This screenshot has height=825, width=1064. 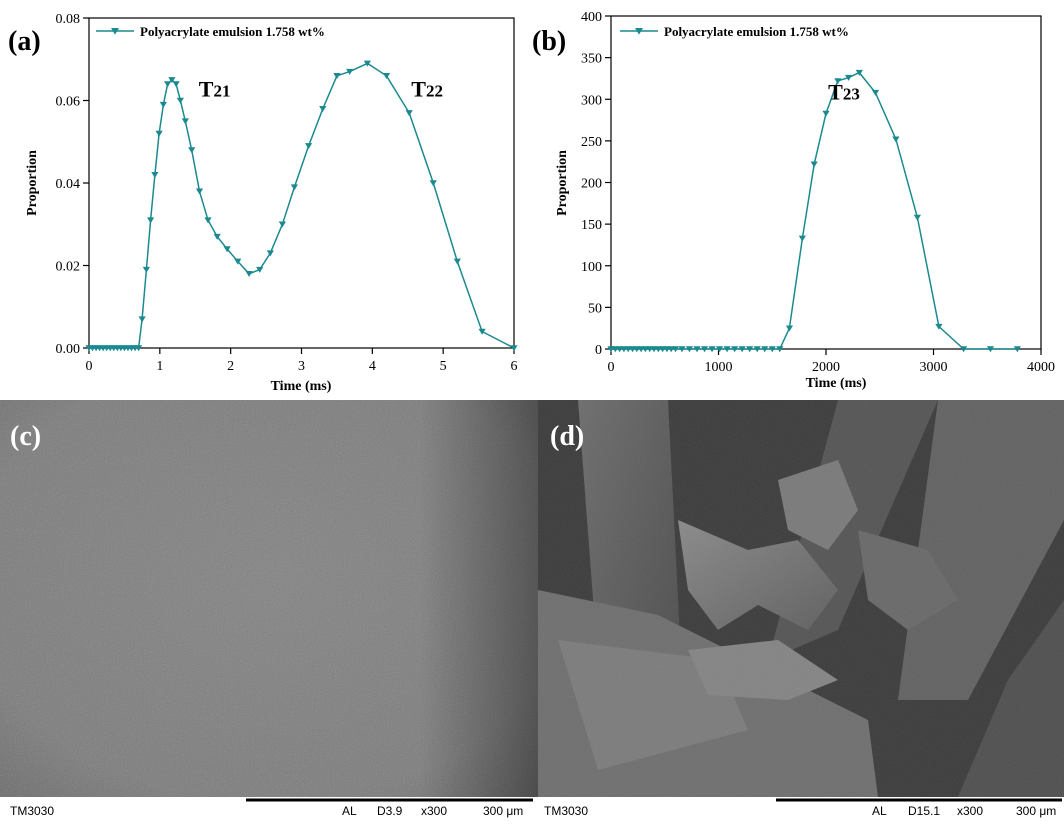 I want to click on panel-label-a: (a), so click(x=24, y=41).